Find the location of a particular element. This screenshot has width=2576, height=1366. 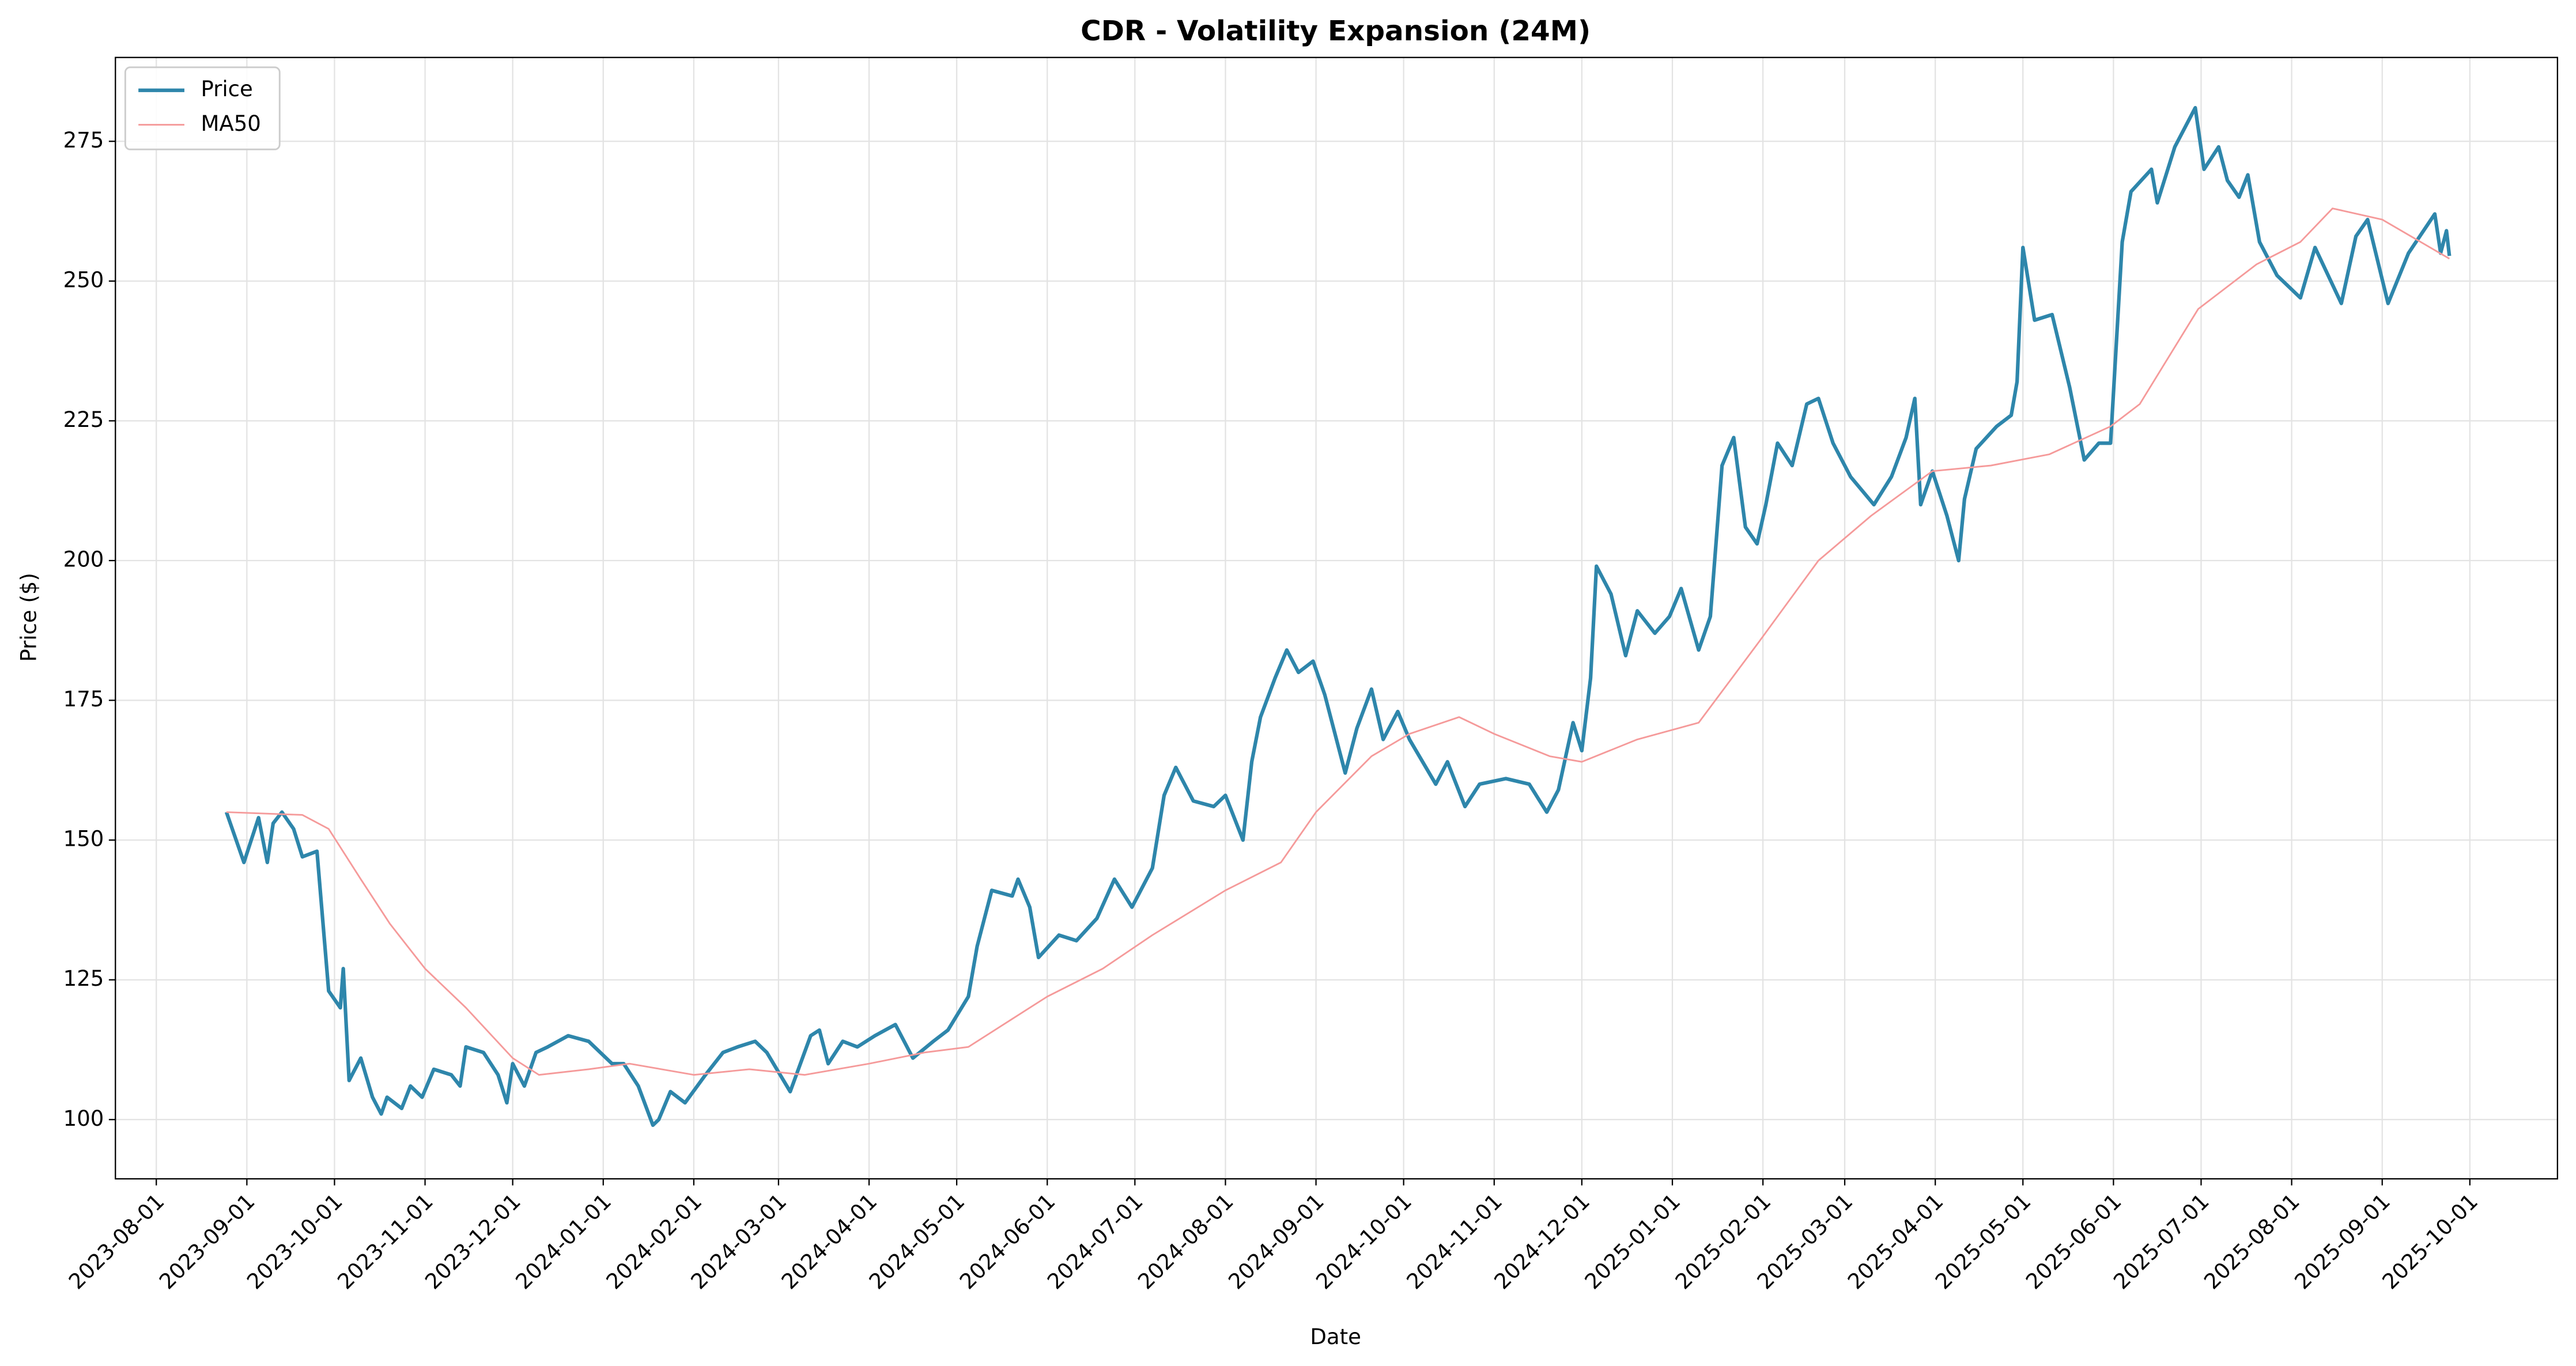

y-tick-label: 100 is located at coordinates (83, 1118).